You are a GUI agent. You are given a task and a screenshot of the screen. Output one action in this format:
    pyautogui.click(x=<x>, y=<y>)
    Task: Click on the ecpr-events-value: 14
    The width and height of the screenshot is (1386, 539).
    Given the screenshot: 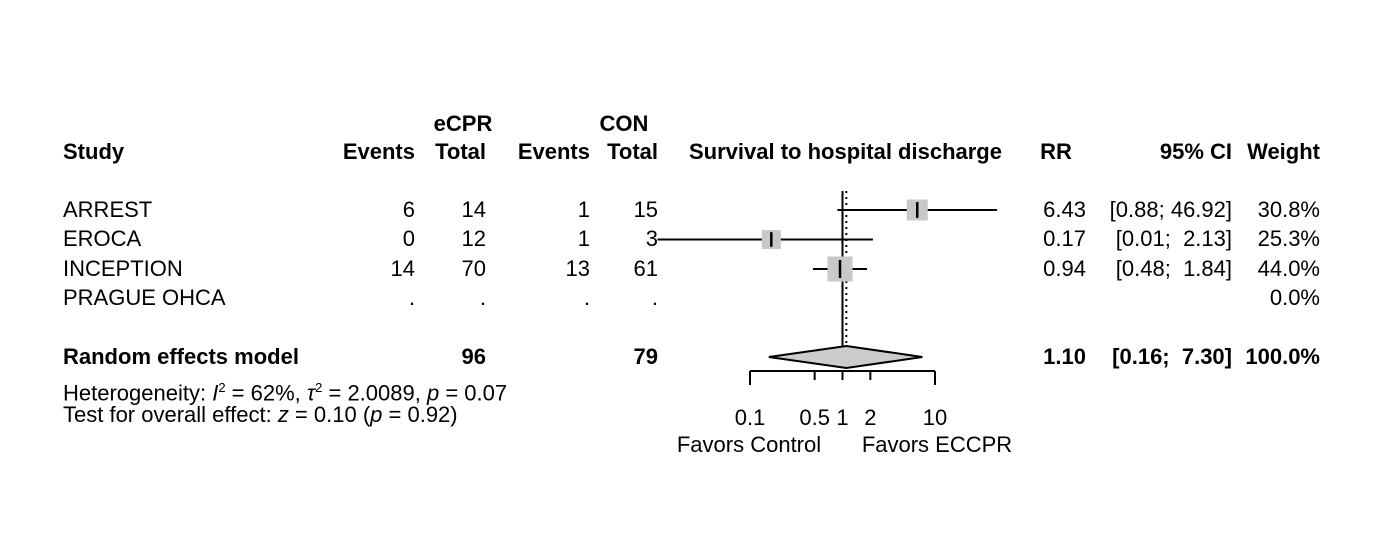 What is the action you would take?
    pyautogui.click(x=402, y=268)
    